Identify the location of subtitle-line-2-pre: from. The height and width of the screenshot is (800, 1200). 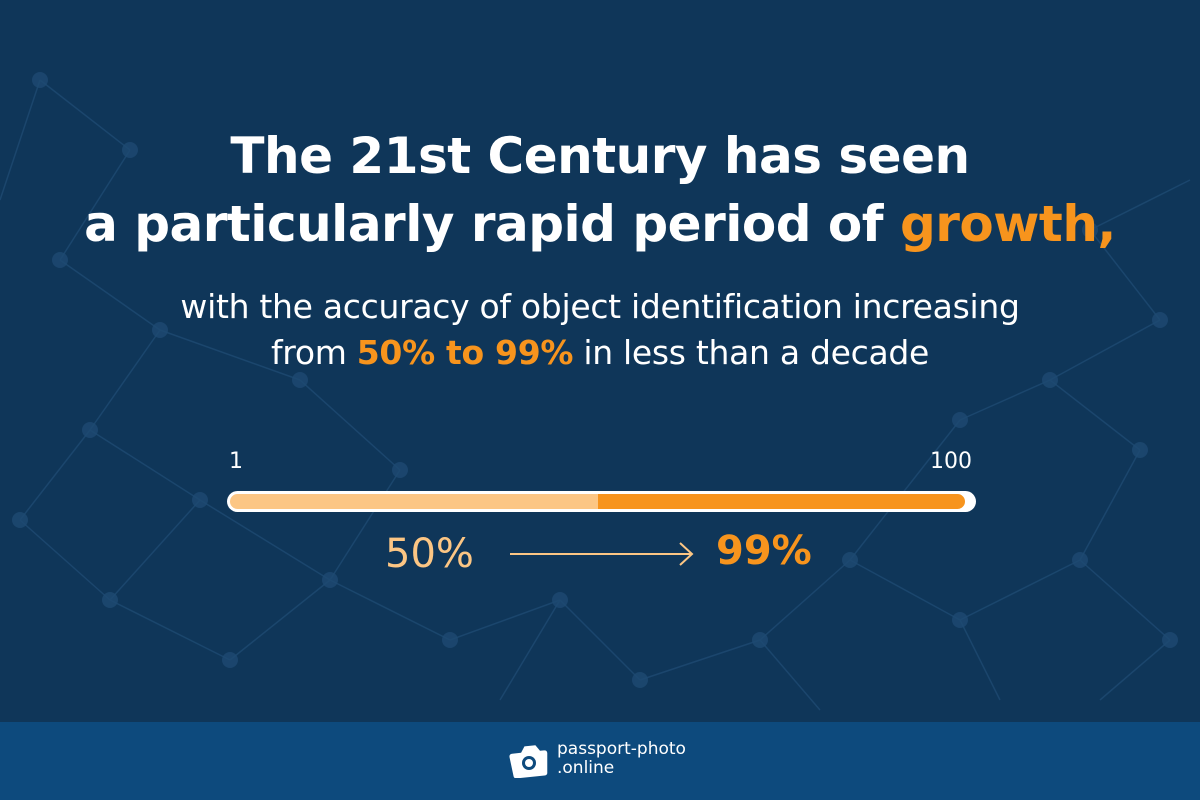
(313, 352).